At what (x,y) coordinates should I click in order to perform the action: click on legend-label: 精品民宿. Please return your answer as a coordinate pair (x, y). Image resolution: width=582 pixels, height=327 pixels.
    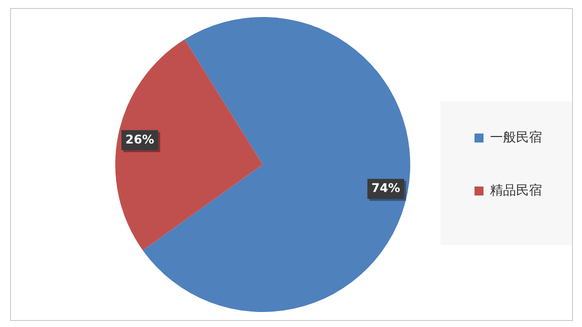
    Looking at the image, I should click on (516, 190).